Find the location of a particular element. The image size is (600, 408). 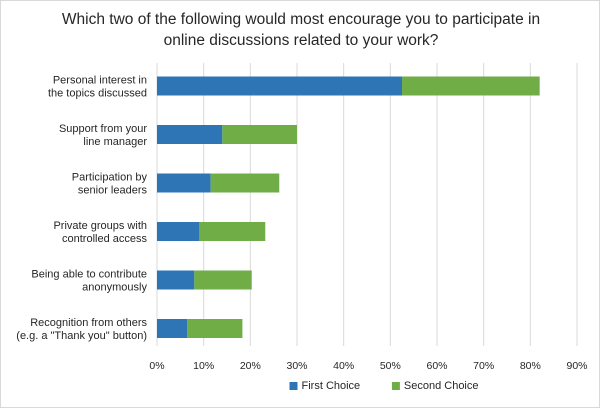

category-label: Participation by senior leaders is located at coordinates (110, 184).